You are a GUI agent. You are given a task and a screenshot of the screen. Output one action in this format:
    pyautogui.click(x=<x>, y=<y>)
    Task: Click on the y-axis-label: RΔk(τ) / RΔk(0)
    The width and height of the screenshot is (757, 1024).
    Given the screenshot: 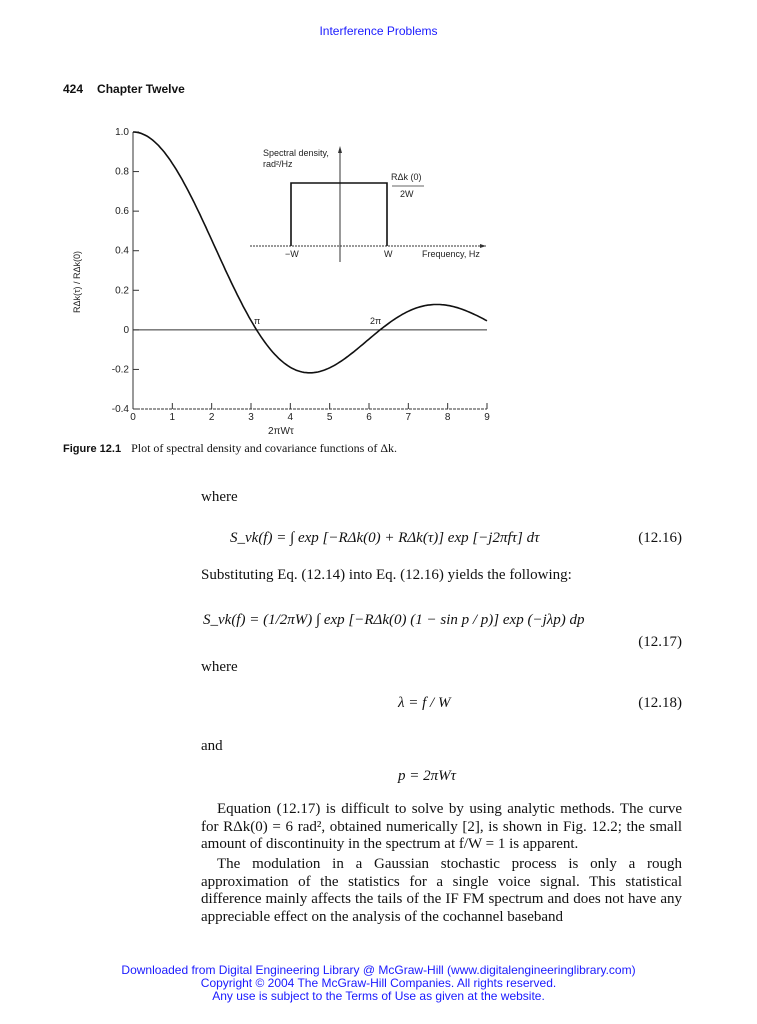 What is the action you would take?
    pyautogui.click(x=77, y=282)
    